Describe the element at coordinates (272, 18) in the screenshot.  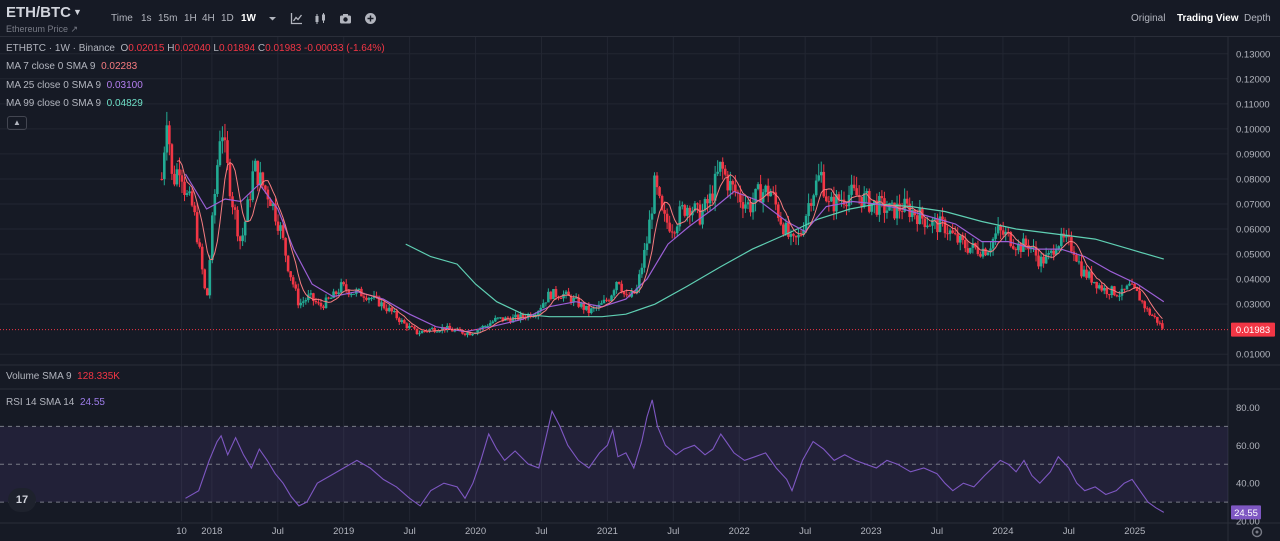
I see `chevron-down-icon` at that location.